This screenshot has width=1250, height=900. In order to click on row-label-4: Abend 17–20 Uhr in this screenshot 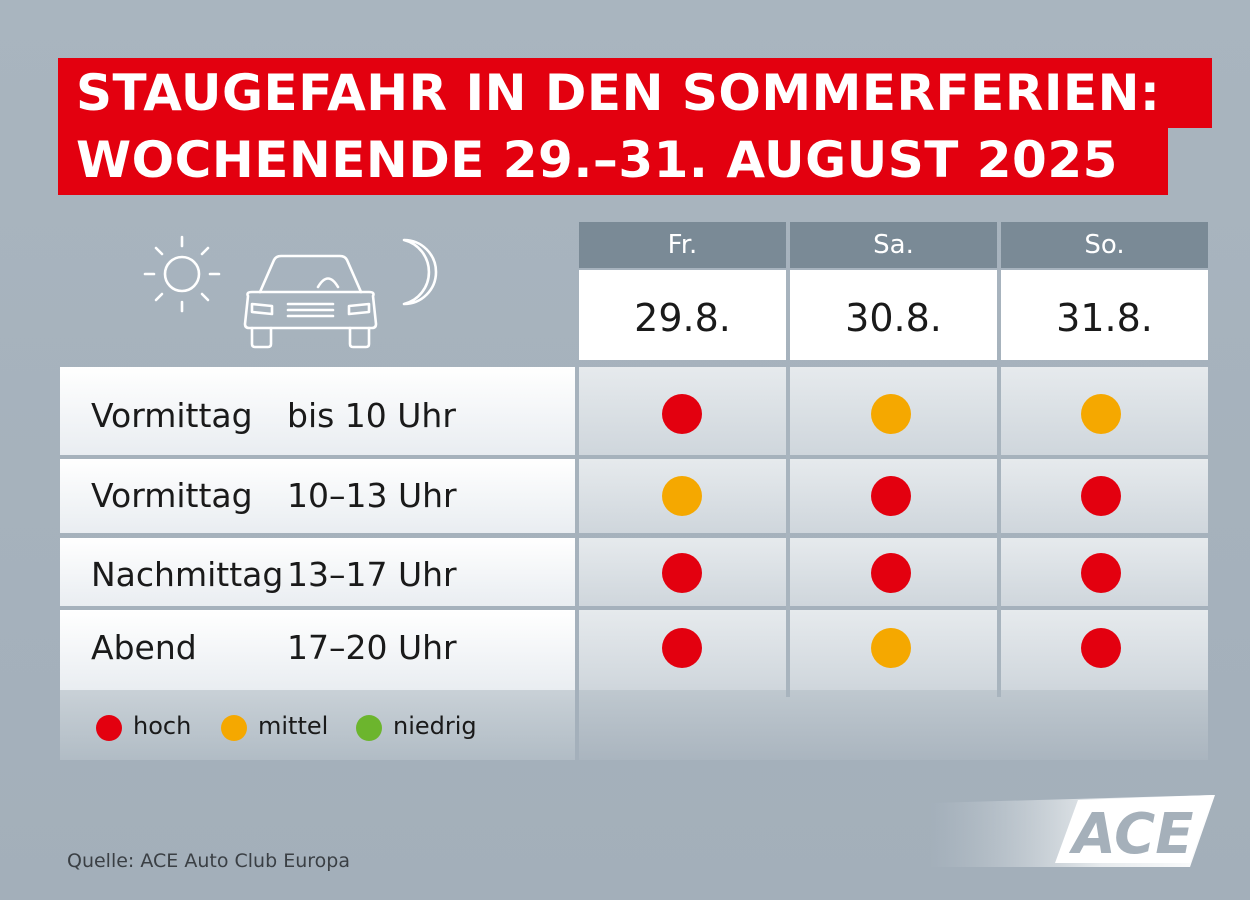, I will do `click(317, 650)`.